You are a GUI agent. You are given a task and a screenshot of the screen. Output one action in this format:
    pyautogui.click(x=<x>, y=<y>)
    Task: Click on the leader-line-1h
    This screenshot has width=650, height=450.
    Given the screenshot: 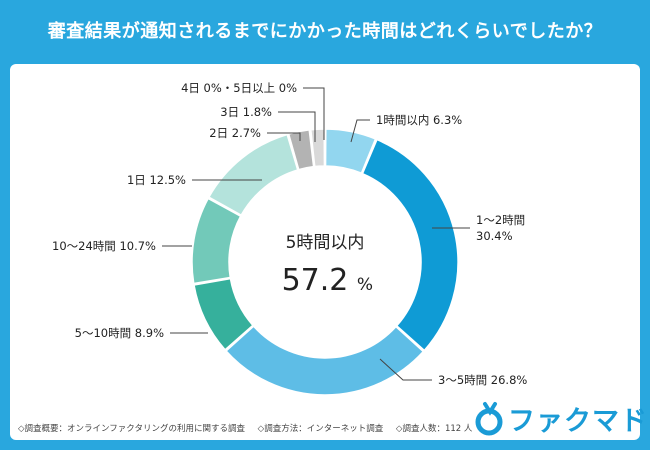 What is the action you would take?
    pyautogui.click(x=360, y=131)
    